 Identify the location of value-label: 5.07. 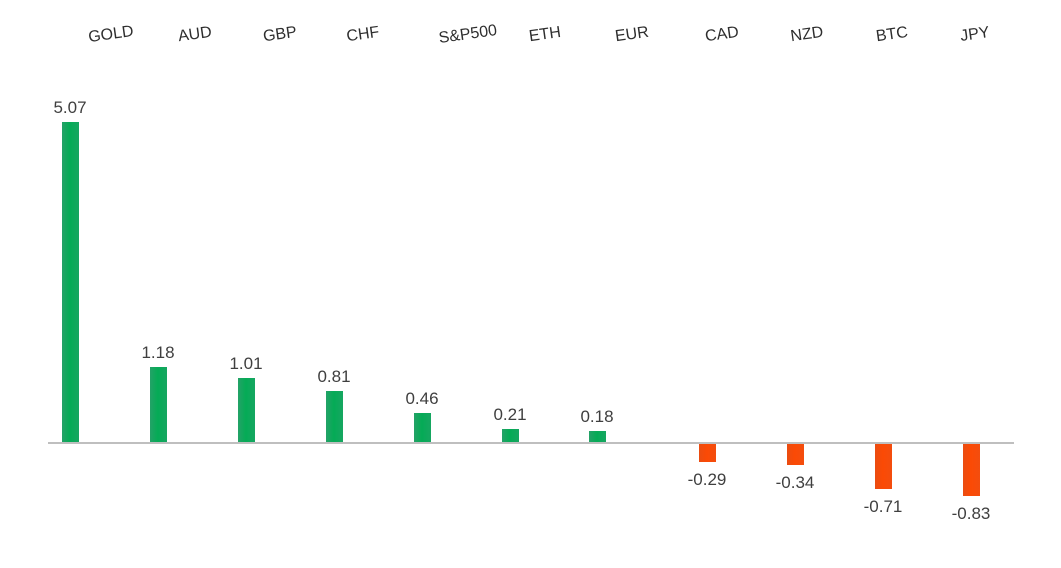
(70, 107).